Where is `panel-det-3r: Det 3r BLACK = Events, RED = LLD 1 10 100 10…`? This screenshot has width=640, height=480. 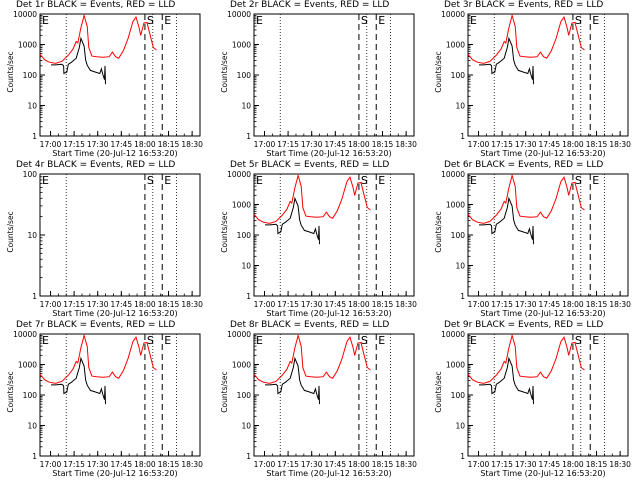
panel-det-3r: Det 3r BLACK = Events, RED = LLD 1 10 100 10… is located at coordinates (532, 79).